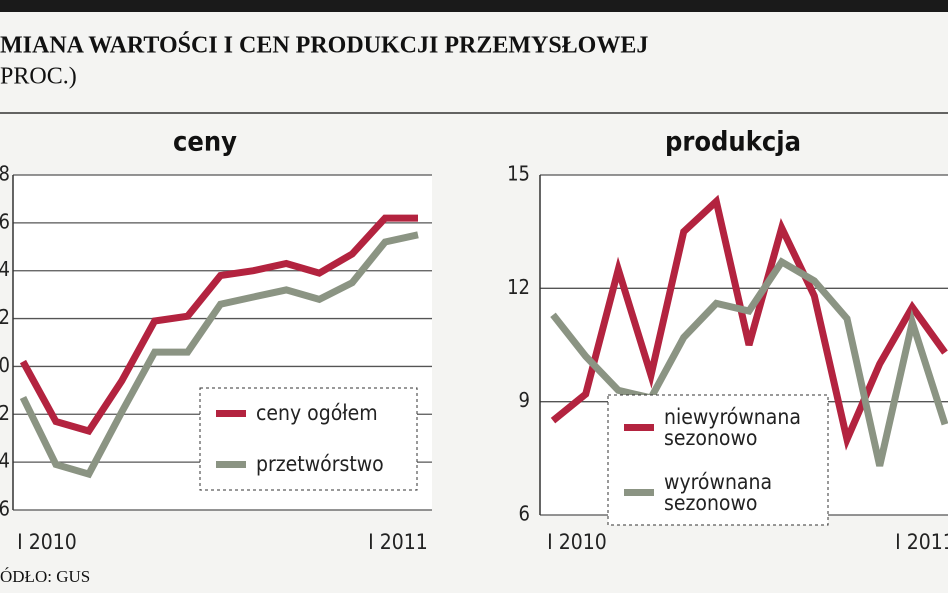  Describe the element at coordinates (320, 464) in the screenshot. I see `legend-label: przetwórstwo` at that location.